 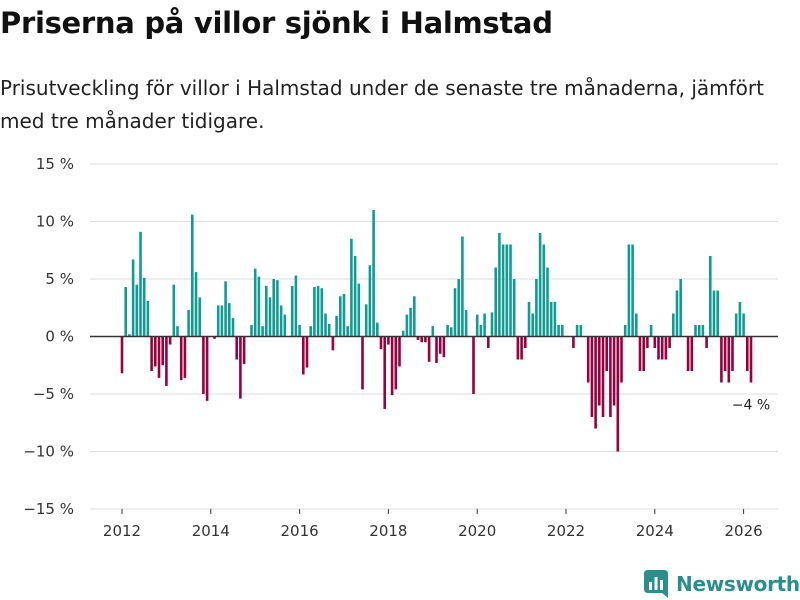 What do you see at coordinates (211, 531) in the screenshot?
I see `x-tick-label: 2014` at bounding box center [211, 531].